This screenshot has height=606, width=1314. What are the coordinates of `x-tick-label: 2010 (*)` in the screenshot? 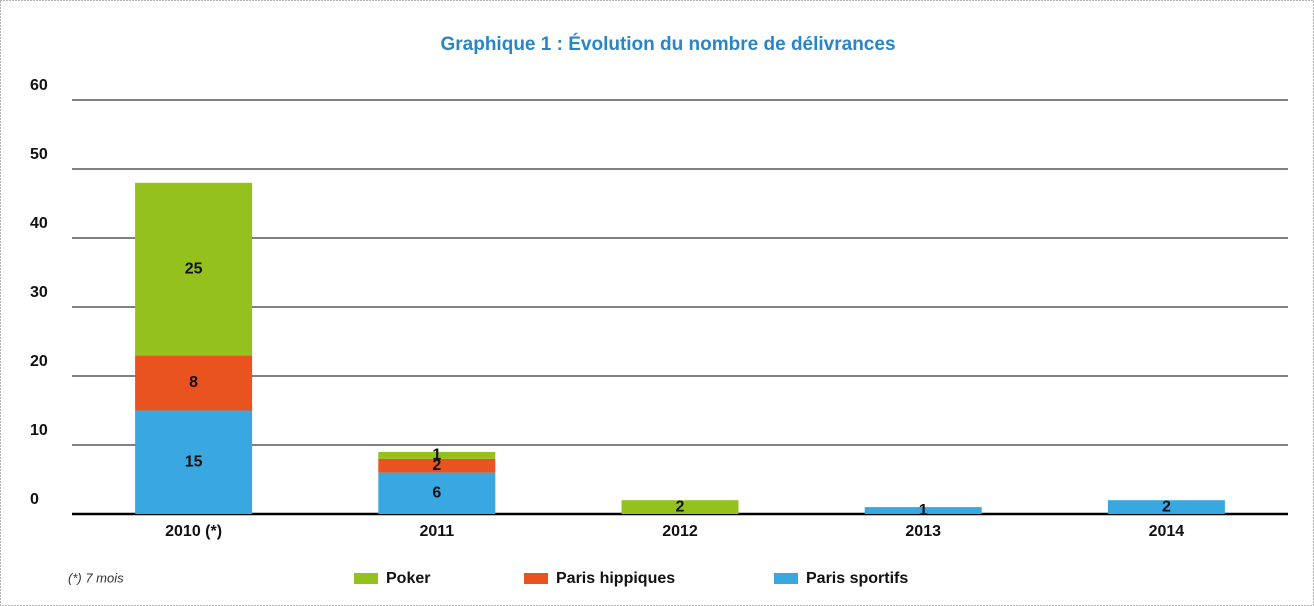 It's located at (193, 531).